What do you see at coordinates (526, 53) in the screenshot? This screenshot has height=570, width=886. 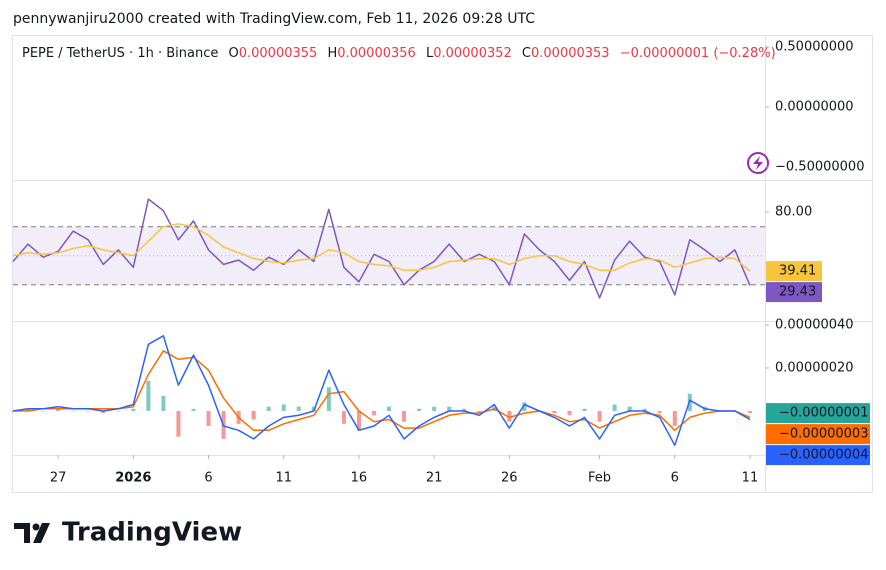 I see `ohlc-label: C` at bounding box center [526, 53].